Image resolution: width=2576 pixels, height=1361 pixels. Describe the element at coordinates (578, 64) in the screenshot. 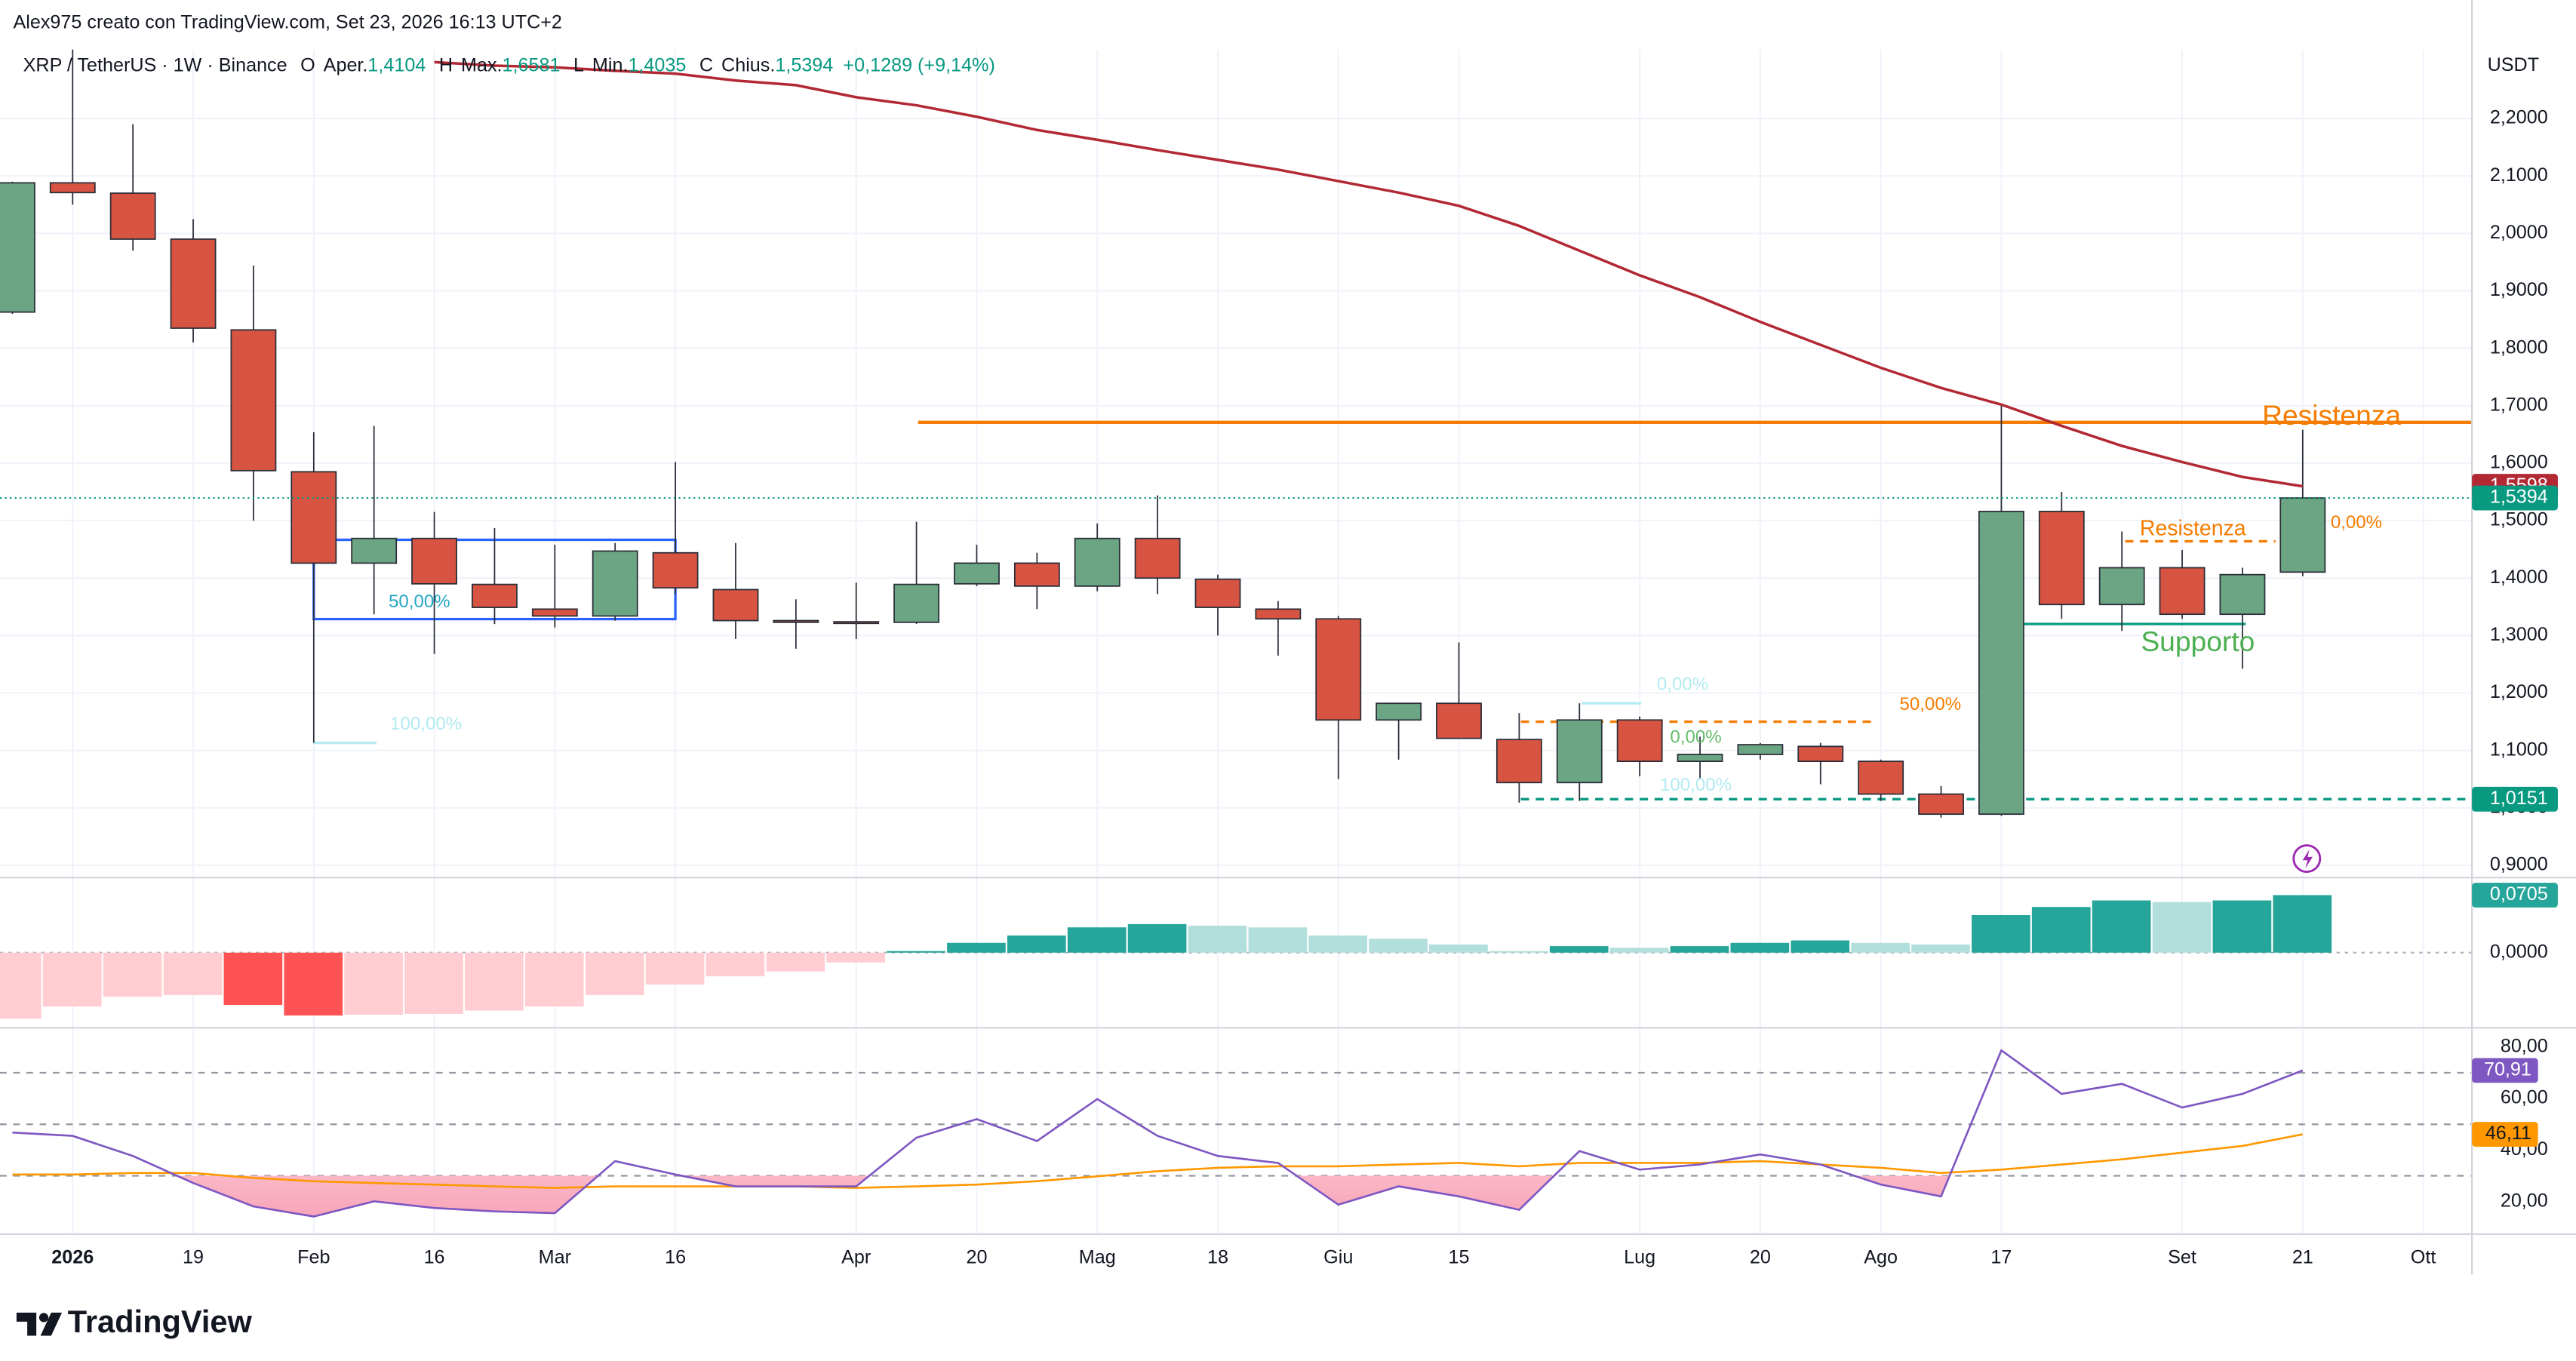

I see `legend-part: L` at that location.